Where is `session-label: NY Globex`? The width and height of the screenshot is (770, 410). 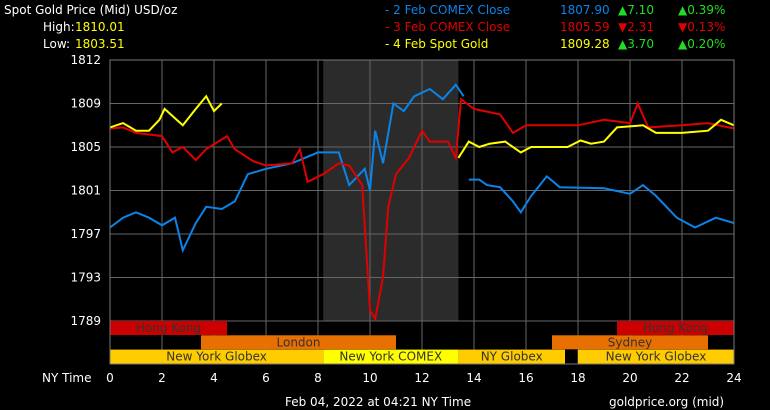
session-label: NY Globex is located at coordinates (512, 357).